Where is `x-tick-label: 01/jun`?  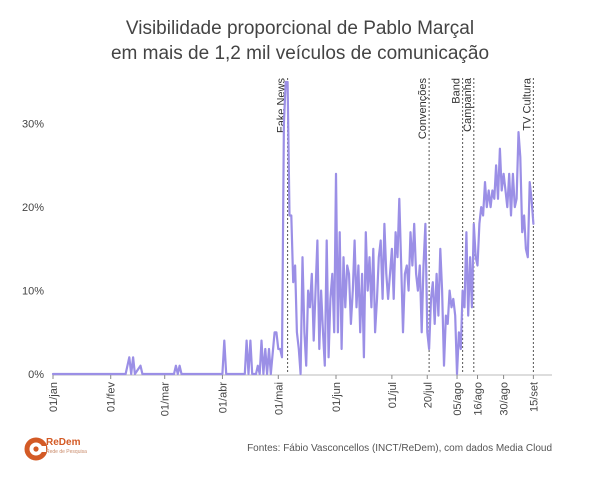
x-tick-label: 01/jun is located at coordinates (337, 397).